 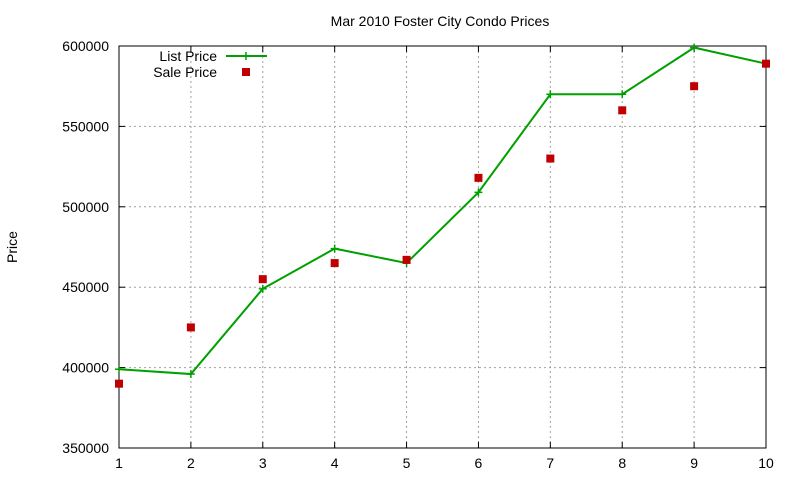 I want to click on y-tick-label: 600000, so click(x=85, y=46).